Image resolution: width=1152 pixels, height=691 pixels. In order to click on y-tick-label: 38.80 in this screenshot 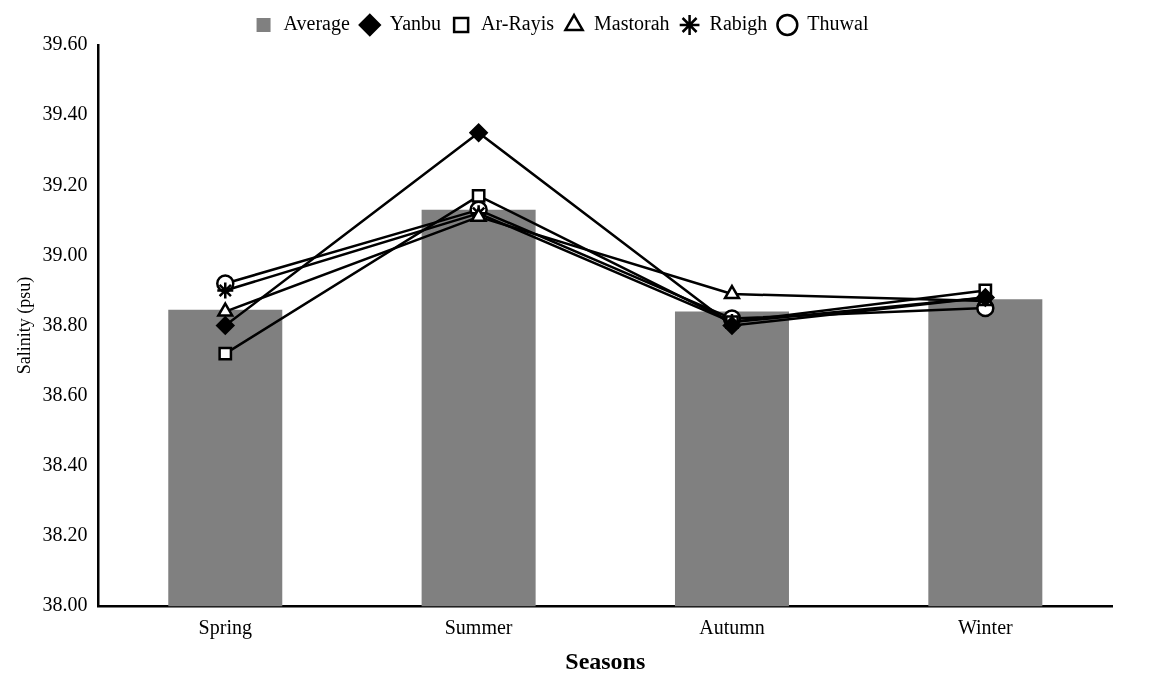, I will do `click(65, 323)`.